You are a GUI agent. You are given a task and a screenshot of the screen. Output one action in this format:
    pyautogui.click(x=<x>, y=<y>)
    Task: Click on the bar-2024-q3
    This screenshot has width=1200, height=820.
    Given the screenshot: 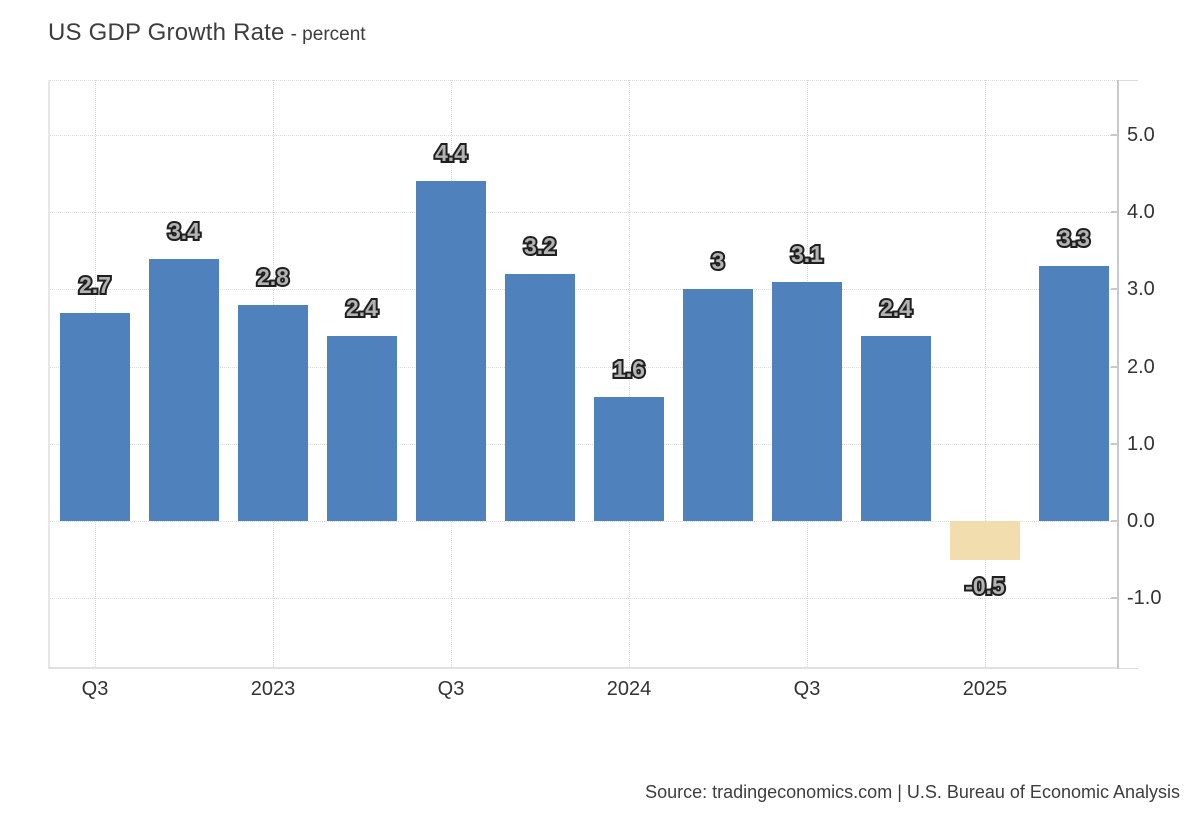 What is the action you would take?
    pyautogui.click(x=807, y=401)
    